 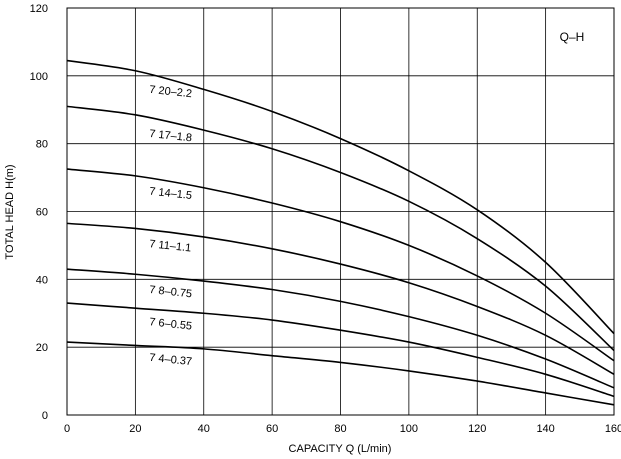 What do you see at coordinates (42, 213) in the screenshot?
I see `y-tick-label: 60` at bounding box center [42, 213].